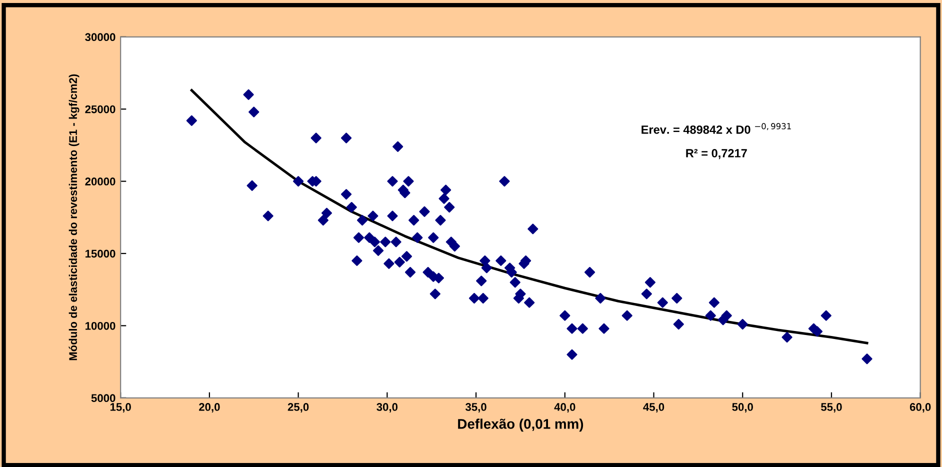 This screenshot has width=942, height=467. What do you see at coordinates (100, 109) in the screenshot?
I see `y-tick-label: 25000` at bounding box center [100, 109].